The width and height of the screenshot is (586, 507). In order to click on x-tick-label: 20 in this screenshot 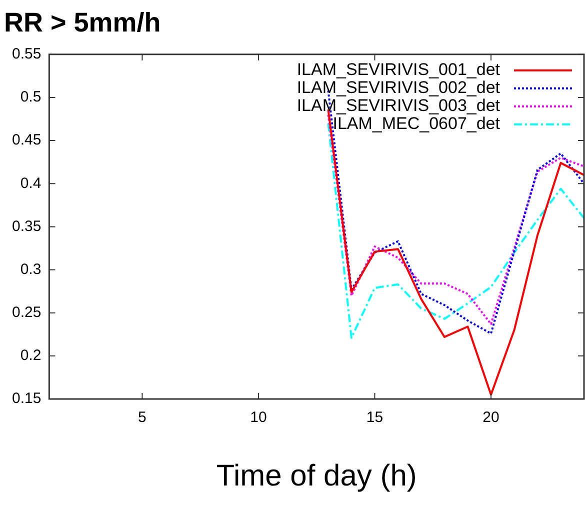, I will do `click(491, 417)`.